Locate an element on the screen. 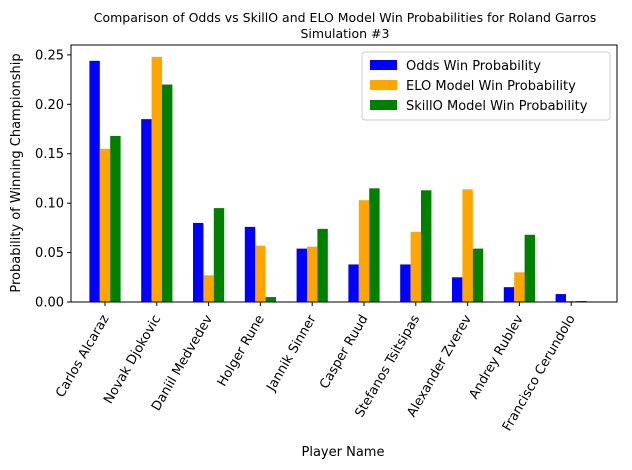  x-tick-label-4: Holger Rune is located at coordinates (241, 351).